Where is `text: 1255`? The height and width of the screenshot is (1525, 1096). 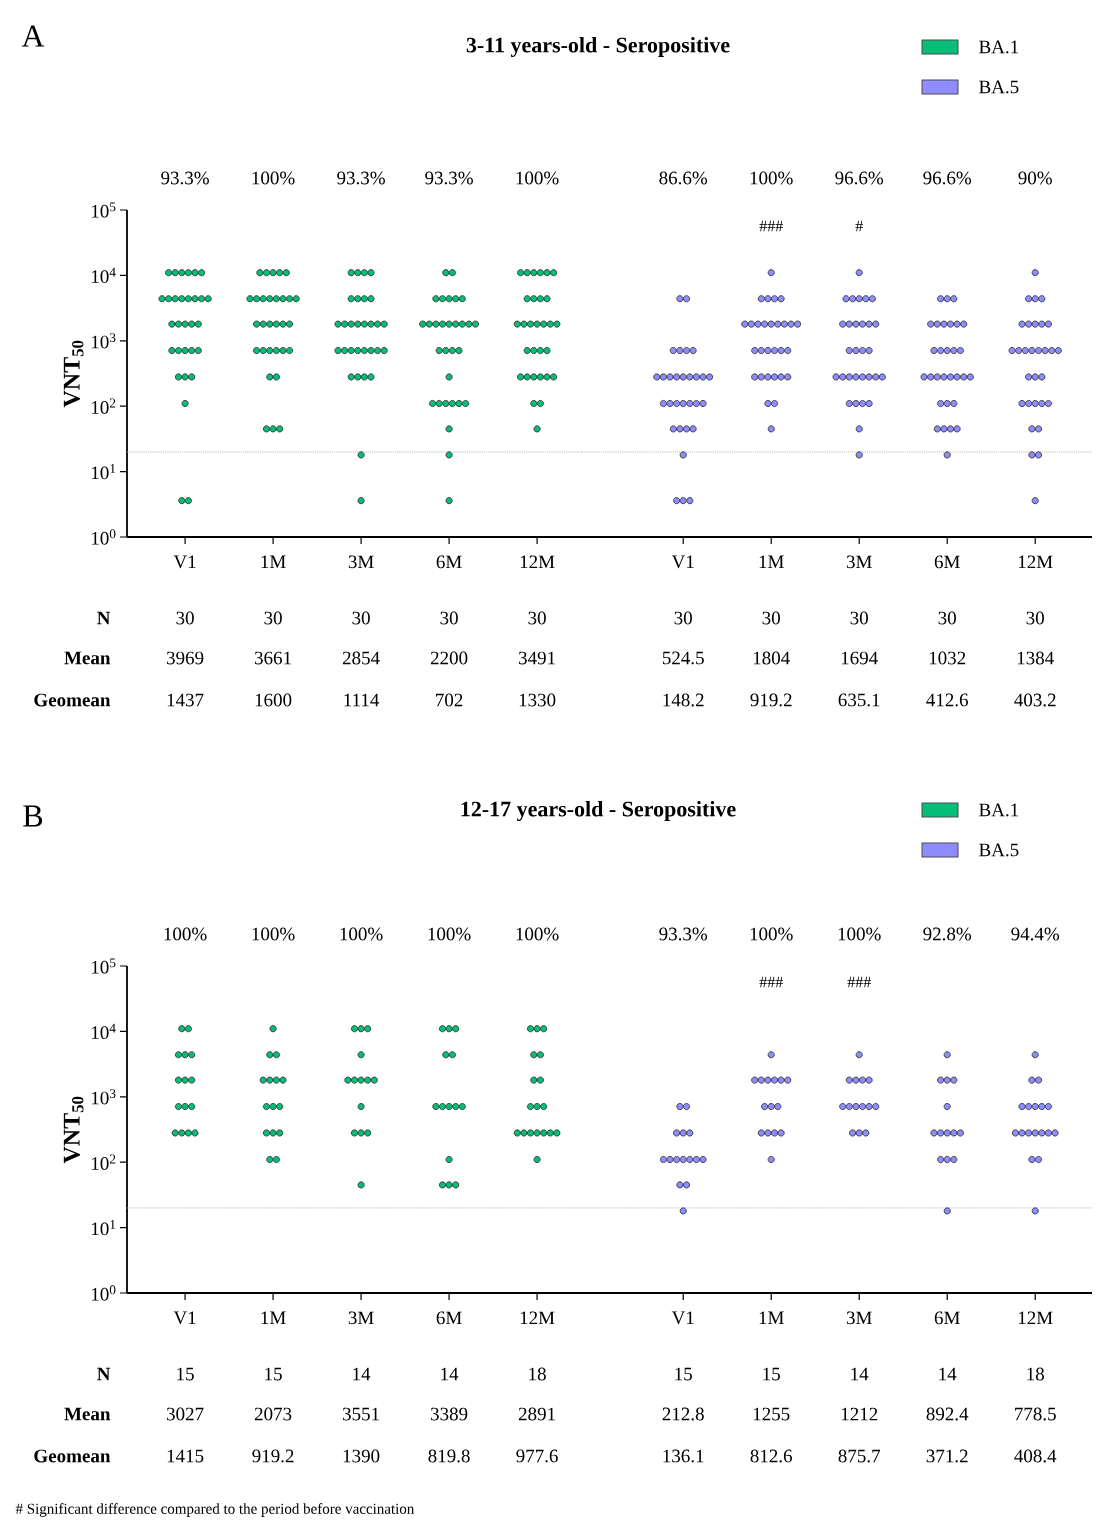 text: 1255 is located at coordinates (771, 1414).